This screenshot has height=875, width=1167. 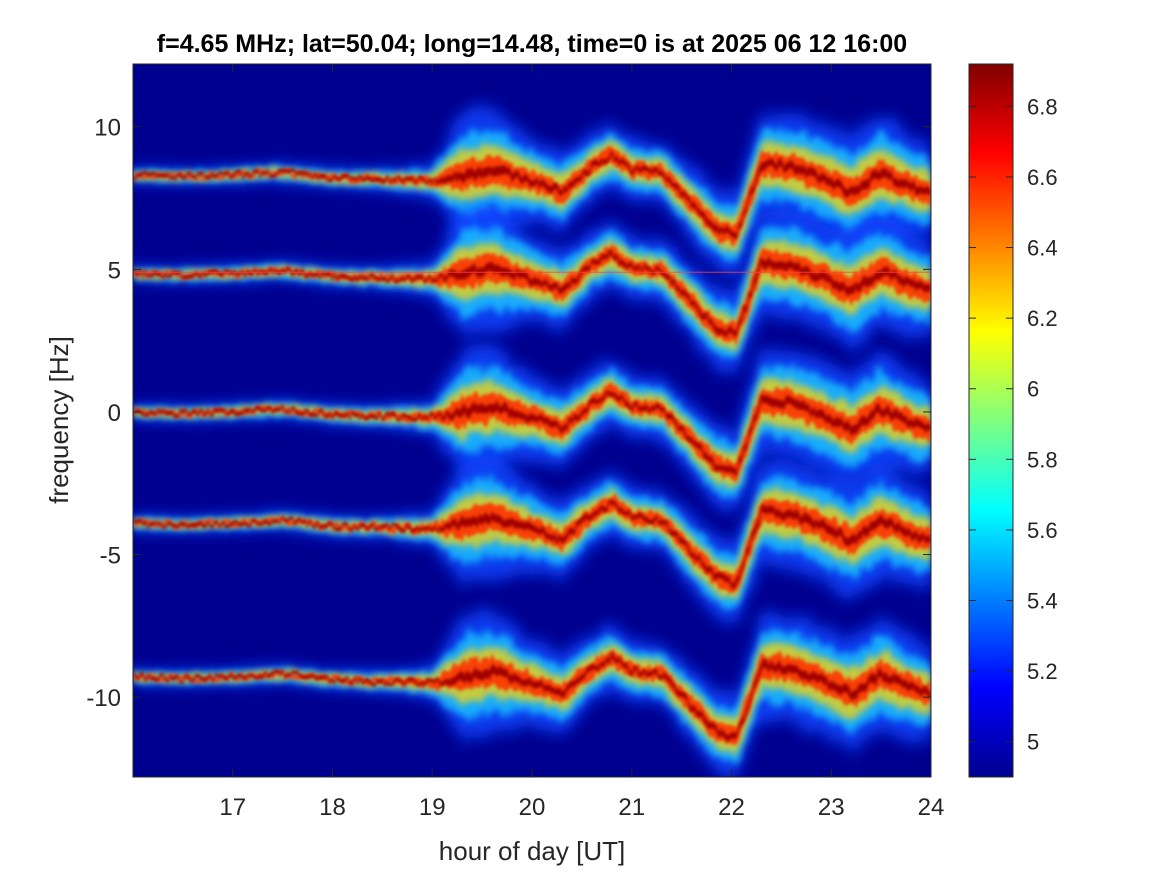 I want to click on x-tick-label: 22, so click(x=731, y=807).